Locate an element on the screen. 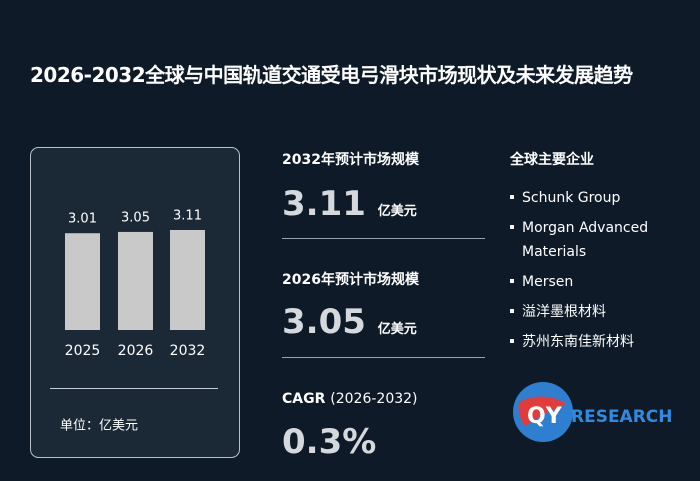 Image resolution: width=700 pixels, height=481 pixels. companies-title: 全球主要企业 is located at coordinates (552, 160).